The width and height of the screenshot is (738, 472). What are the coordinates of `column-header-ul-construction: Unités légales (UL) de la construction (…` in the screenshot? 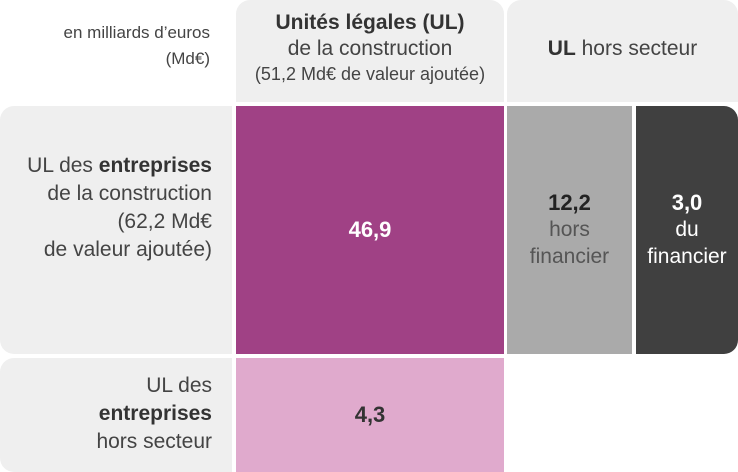 It's located at (370, 51).